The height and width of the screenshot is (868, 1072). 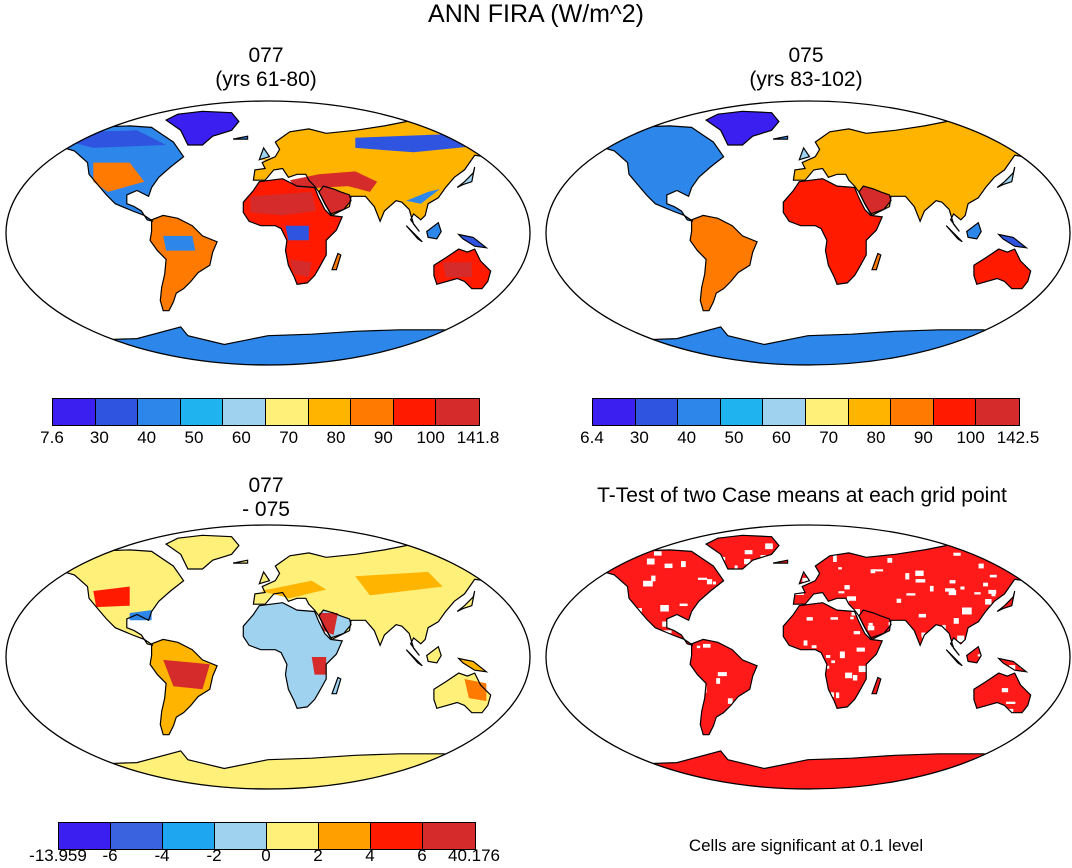 I want to click on coastline-japan, so click(x=1006, y=601).